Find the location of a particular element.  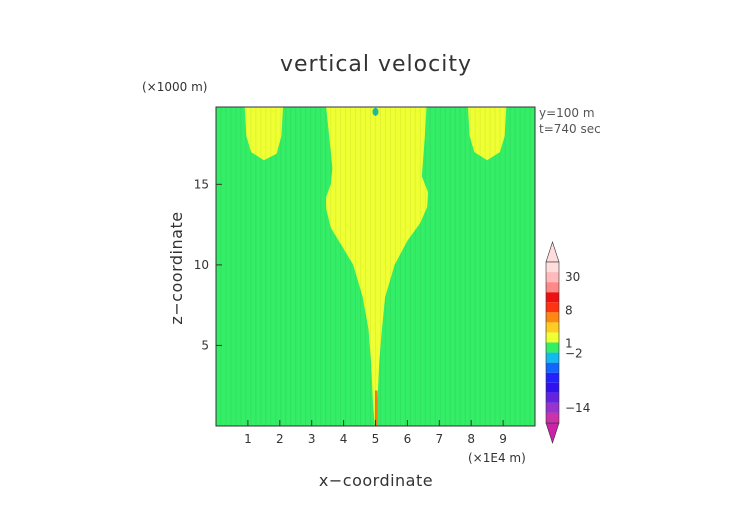

x-tick-label: 1 is located at coordinates (248, 439).